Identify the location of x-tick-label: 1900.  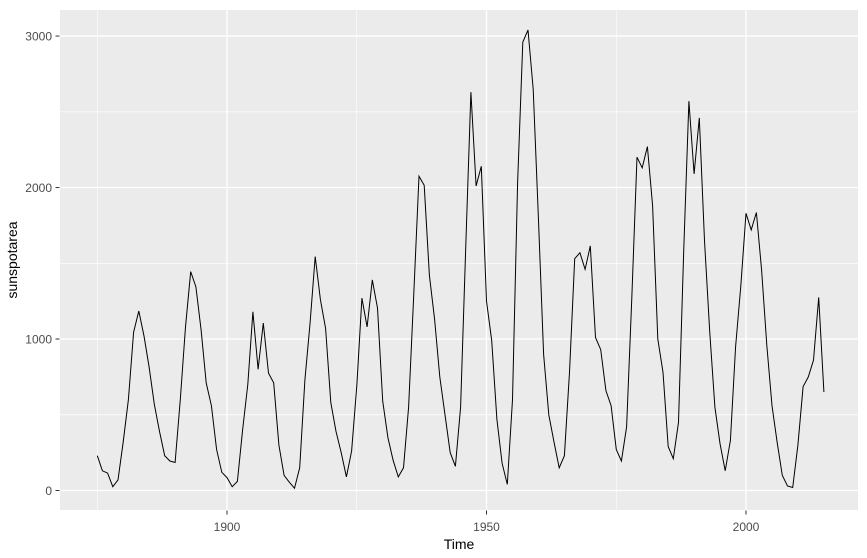
(227, 527).